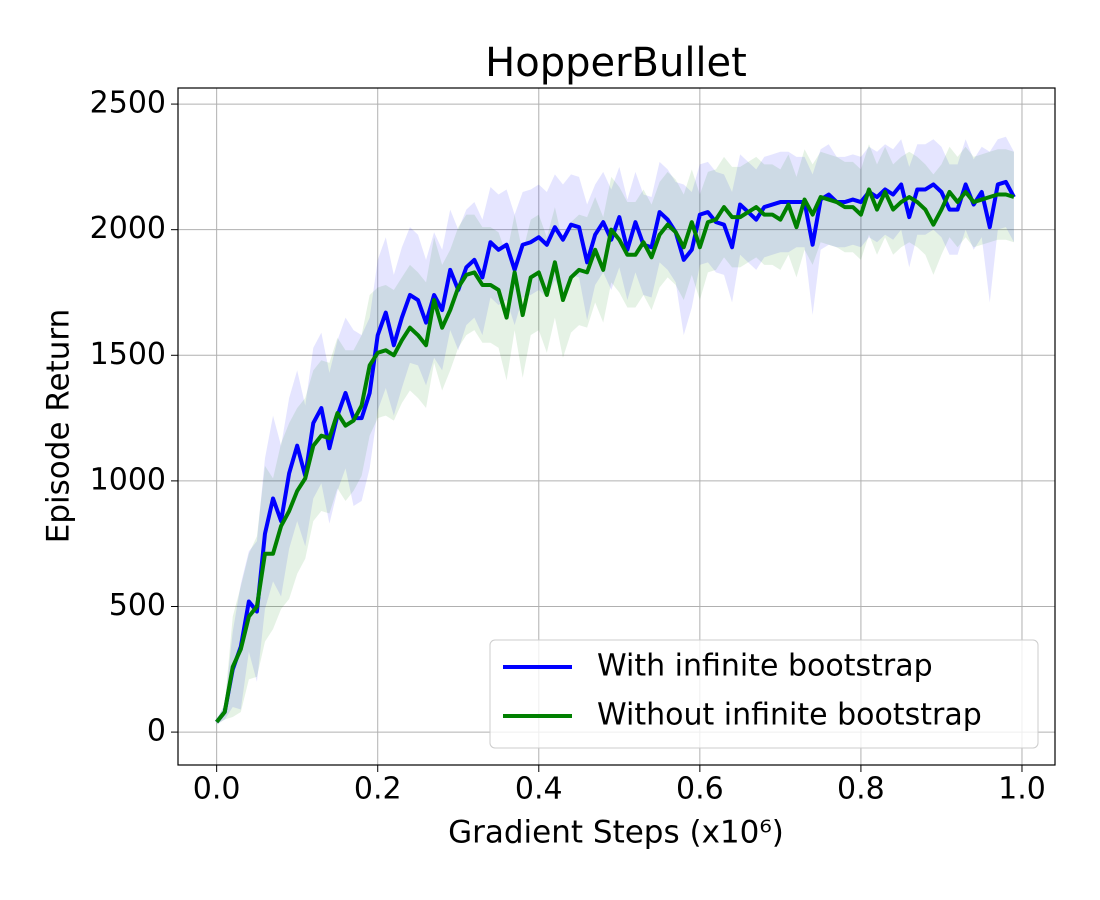  What do you see at coordinates (128, 228) in the screenshot?
I see `y-tick-label: 2000` at bounding box center [128, 228].